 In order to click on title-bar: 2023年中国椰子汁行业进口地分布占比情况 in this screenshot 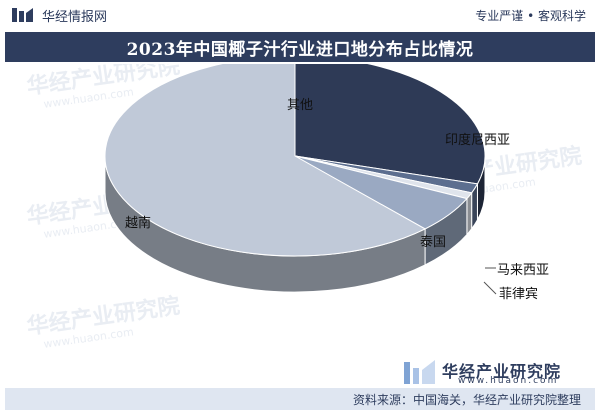, I will do `click(300, 47)`.